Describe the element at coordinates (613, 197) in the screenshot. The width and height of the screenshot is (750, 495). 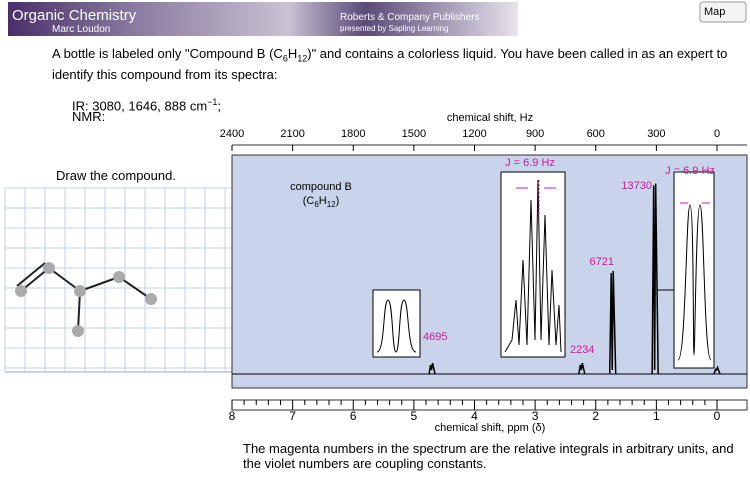
I see `coupling-arrows` at that location.